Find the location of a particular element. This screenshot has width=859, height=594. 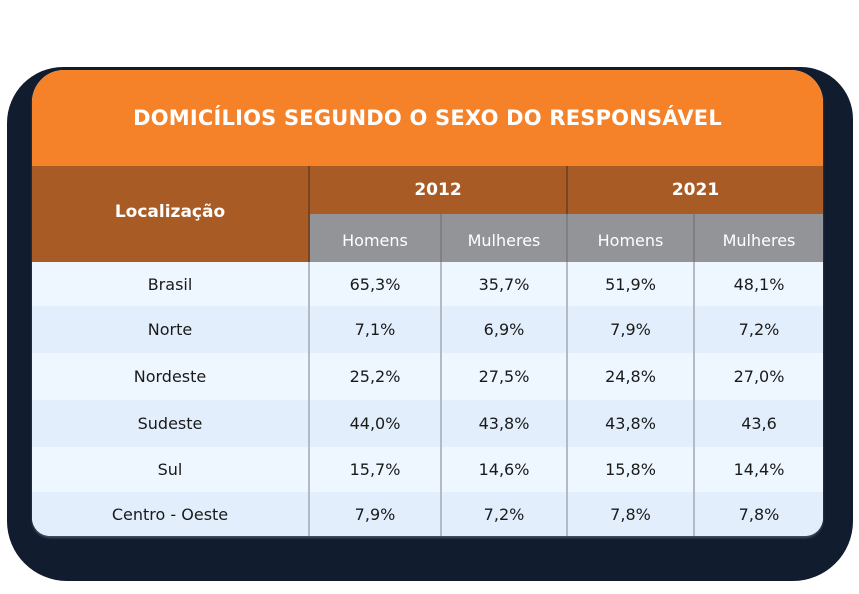

cell-location: Brasil is located at coordinates (170, 284).